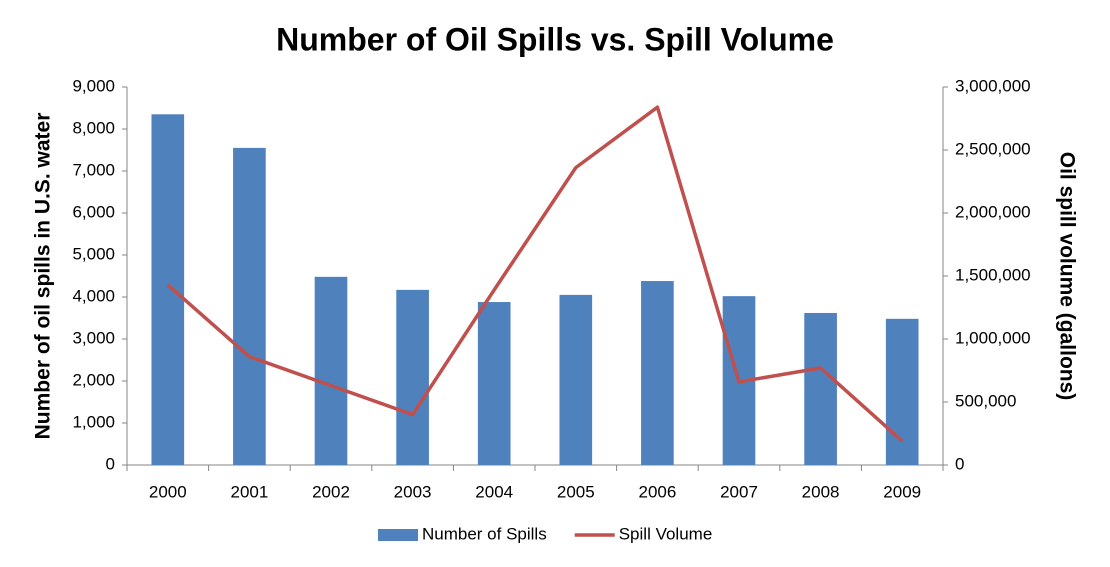 This screenshot has height=567, width=1110. Describe the element at coordinates (93, 253) in the screenshot. I see `y-tick-label: 5,000` at that location.